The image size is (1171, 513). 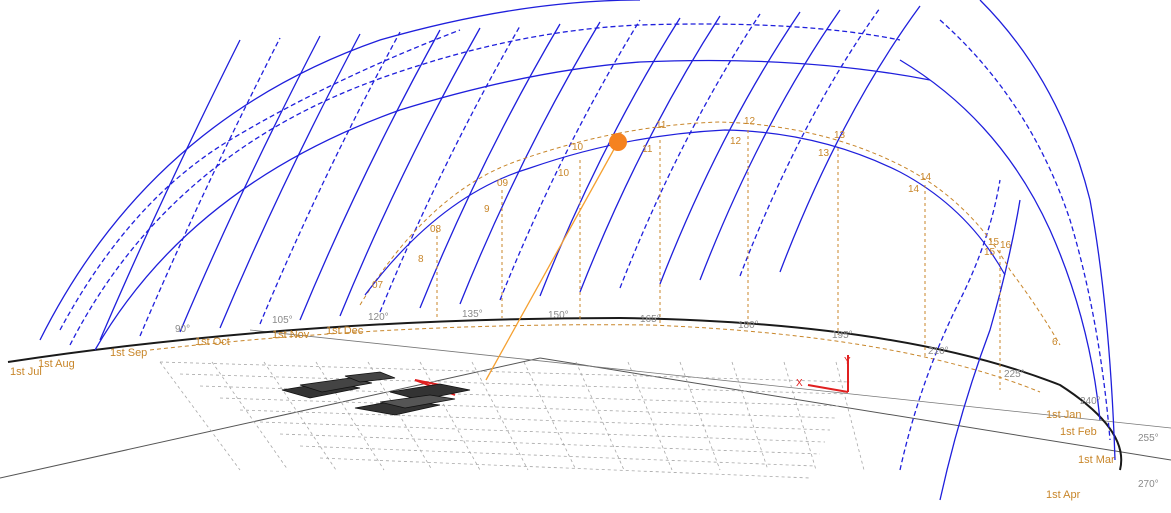 I want to click on axis-x-label: X, so click(x=799, y=383).